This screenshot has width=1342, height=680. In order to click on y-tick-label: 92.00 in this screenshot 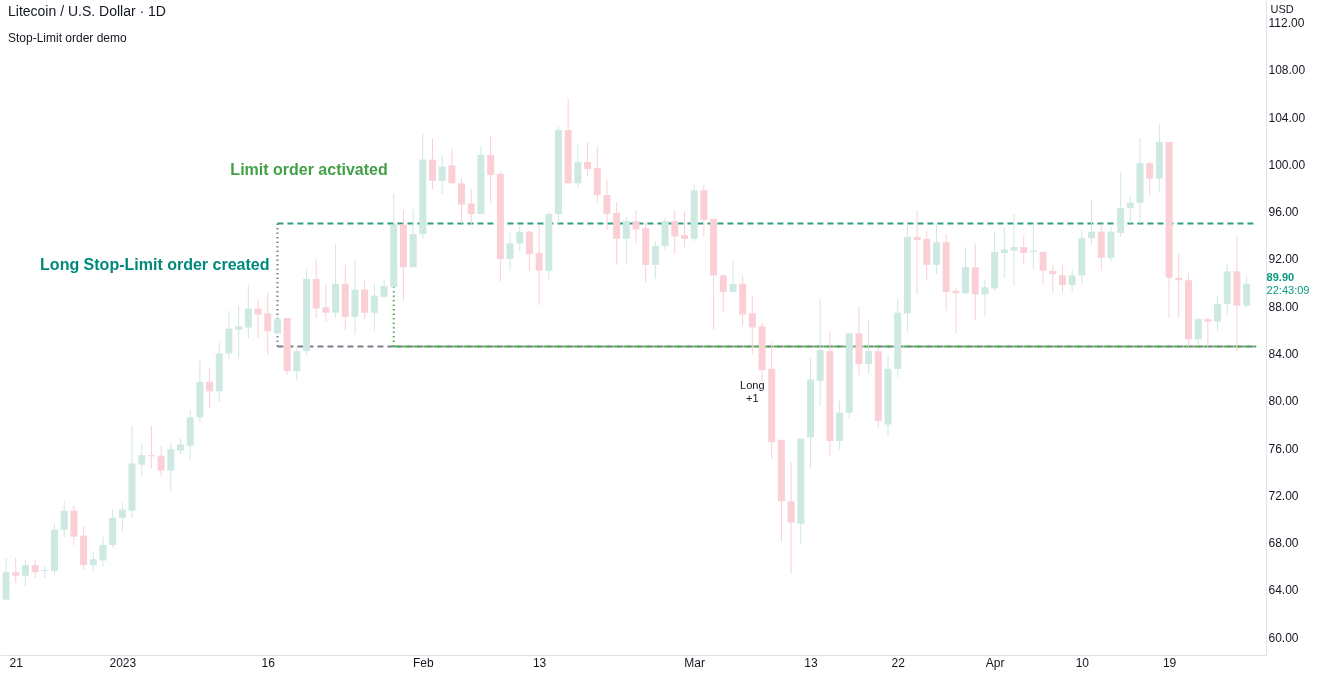, I will do `click(1283, 259)`.